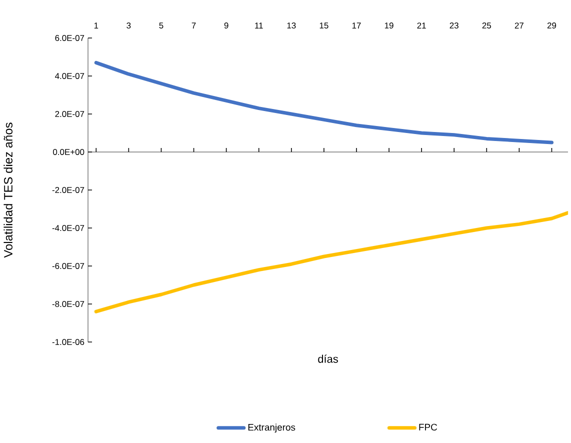 The width and height of the screenshot is (571, 443). I want to click on legend-label: Extranjeros, so click(272, 428).